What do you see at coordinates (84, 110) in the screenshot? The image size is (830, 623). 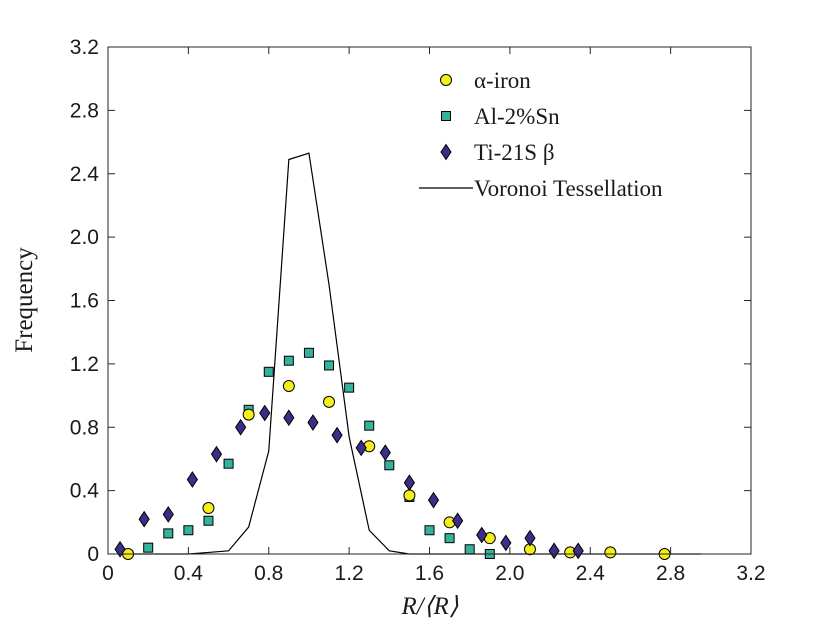 I see `y-tick-label: 2.8` at bounding box center [84, 110].